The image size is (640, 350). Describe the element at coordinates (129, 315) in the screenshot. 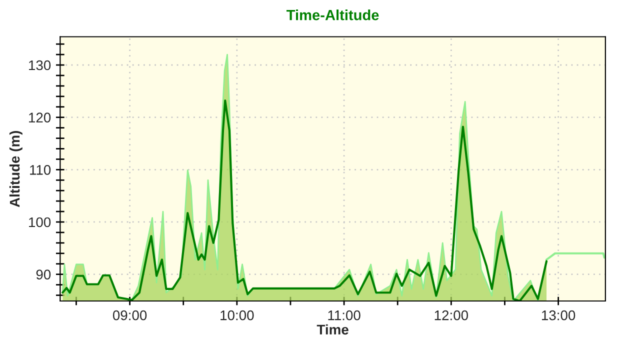

I see `x-tick-label: 09:00` at that location.